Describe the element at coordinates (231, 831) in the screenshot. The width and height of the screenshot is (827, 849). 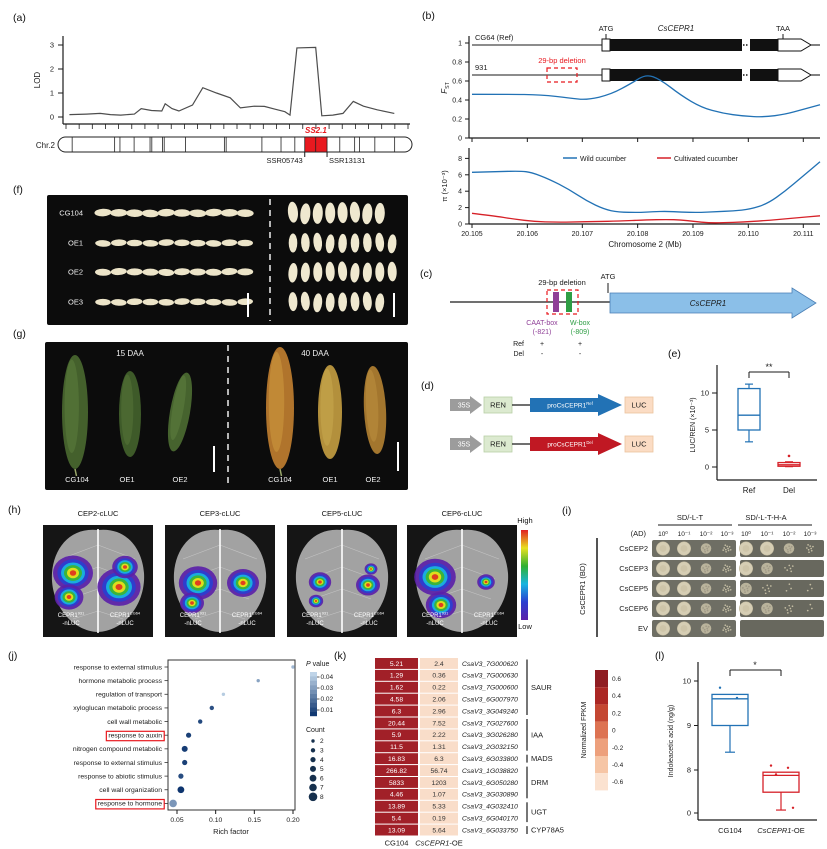
I see `x-axis-label: Rich factor` at that location.